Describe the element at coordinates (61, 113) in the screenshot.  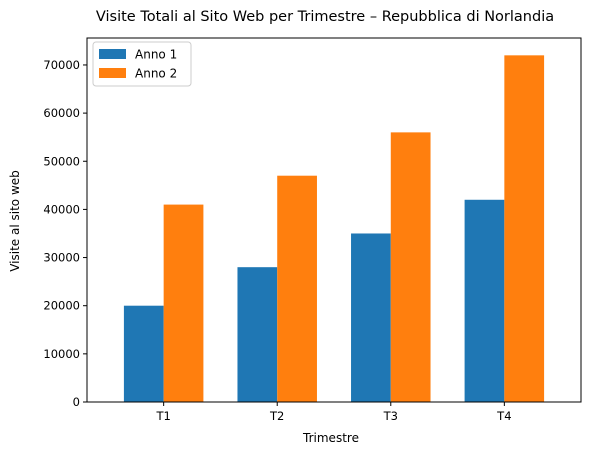
I see `y-tick-label: 60000` at that location.